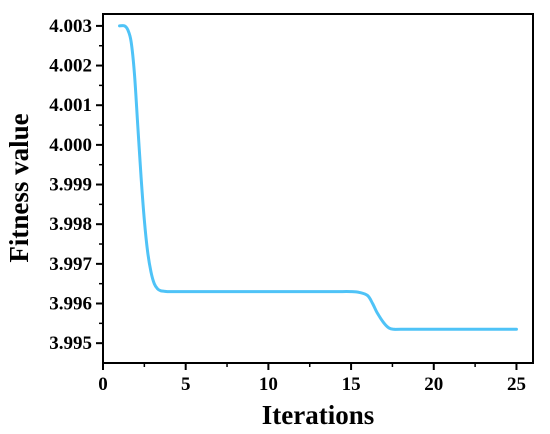 The image size is (550, 434). I want to click on x-axis-ticks: 0 5 10 15 20 25, so click(312, 379).